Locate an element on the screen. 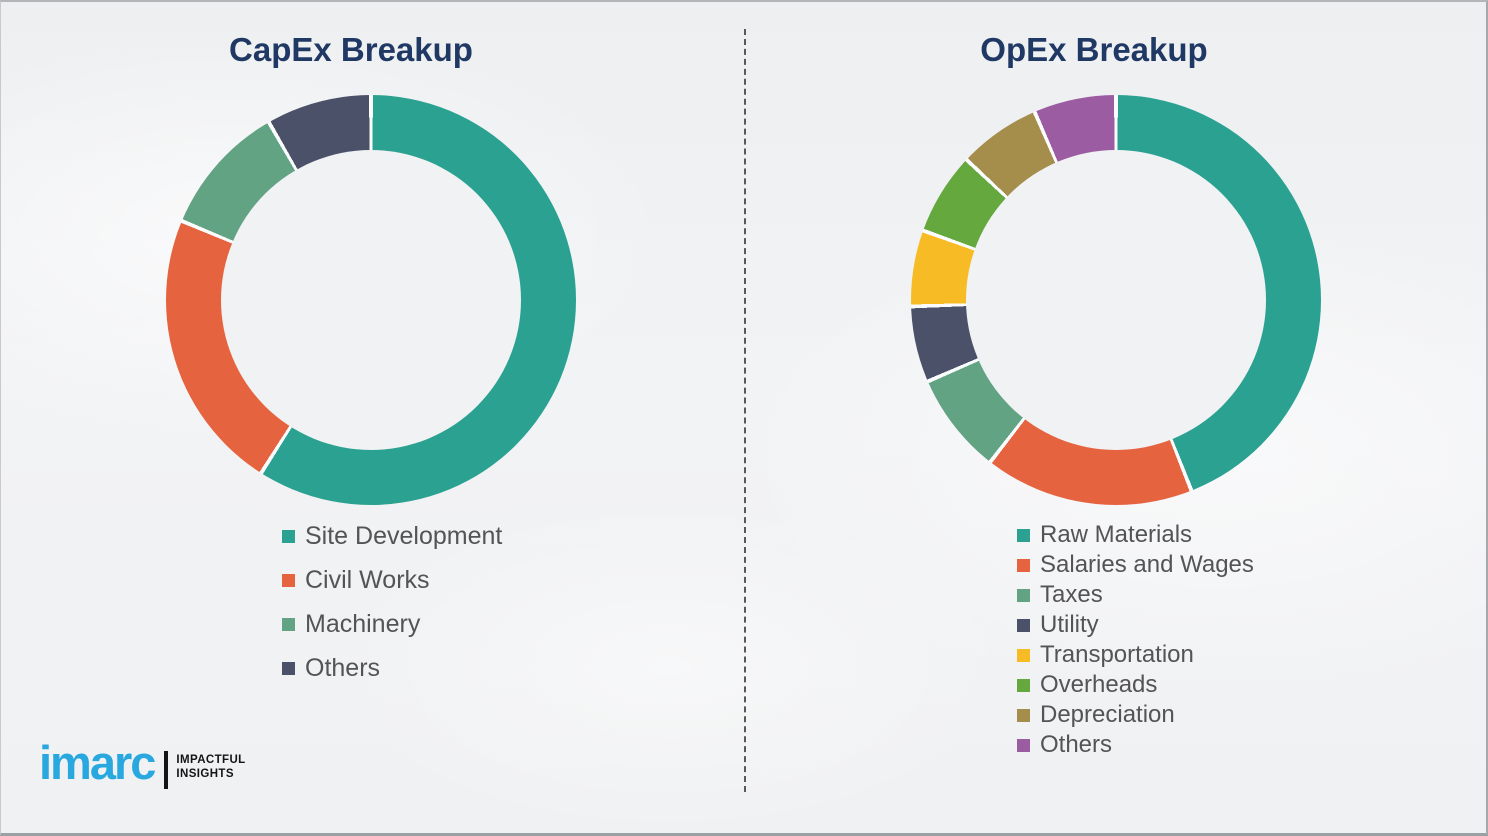 The width and height of the screenshot is (1488, 836). logo-brand-text: imarc is located at coordinates (97, 762).